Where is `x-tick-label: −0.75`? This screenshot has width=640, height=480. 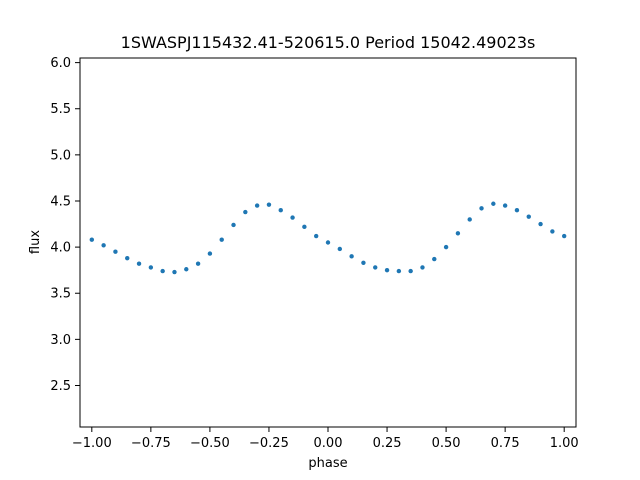
x-tick-label: −0.75 is located at coordinates (151, 443).